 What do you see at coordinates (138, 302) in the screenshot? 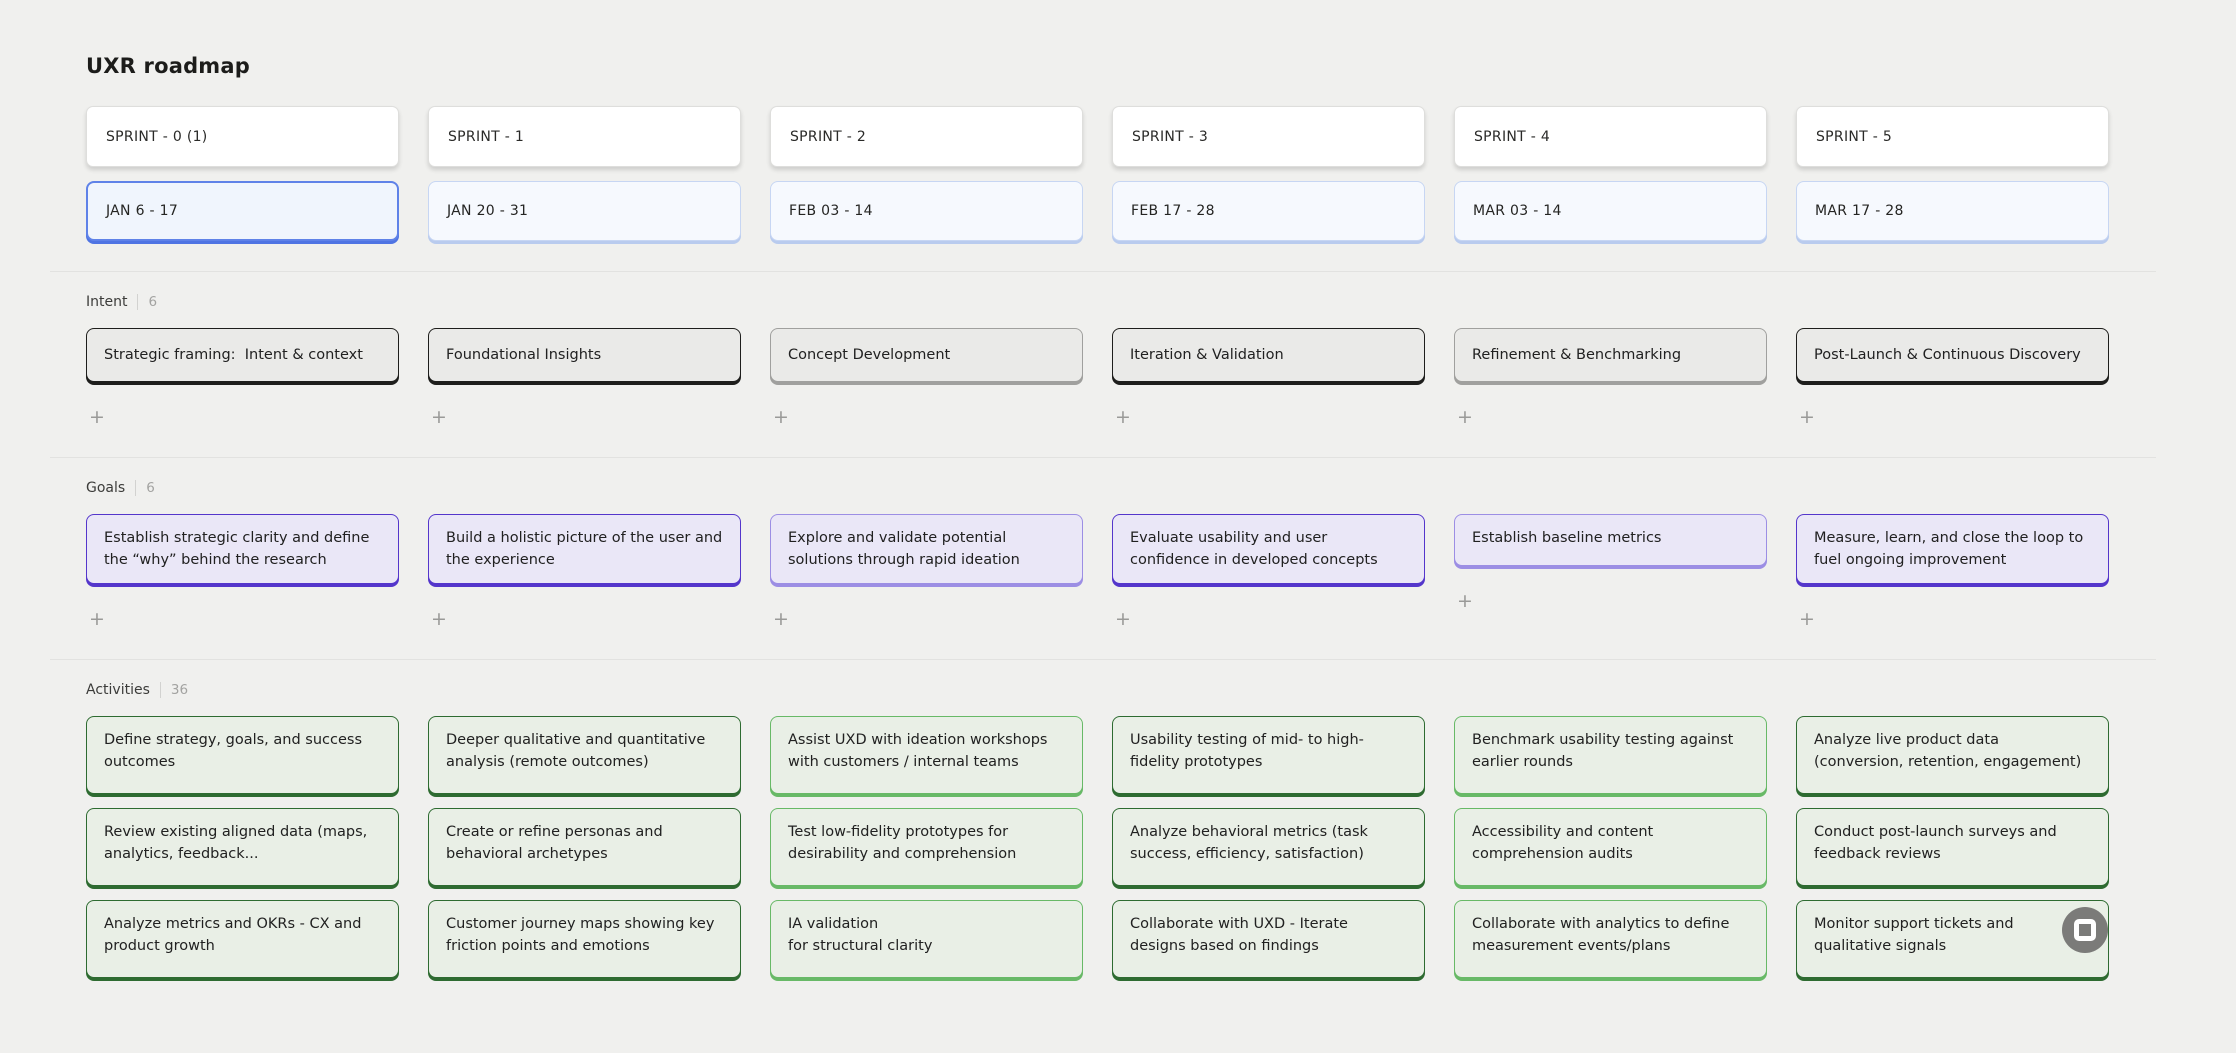
I see `label-count-separator` at bounding box center [138, 302].